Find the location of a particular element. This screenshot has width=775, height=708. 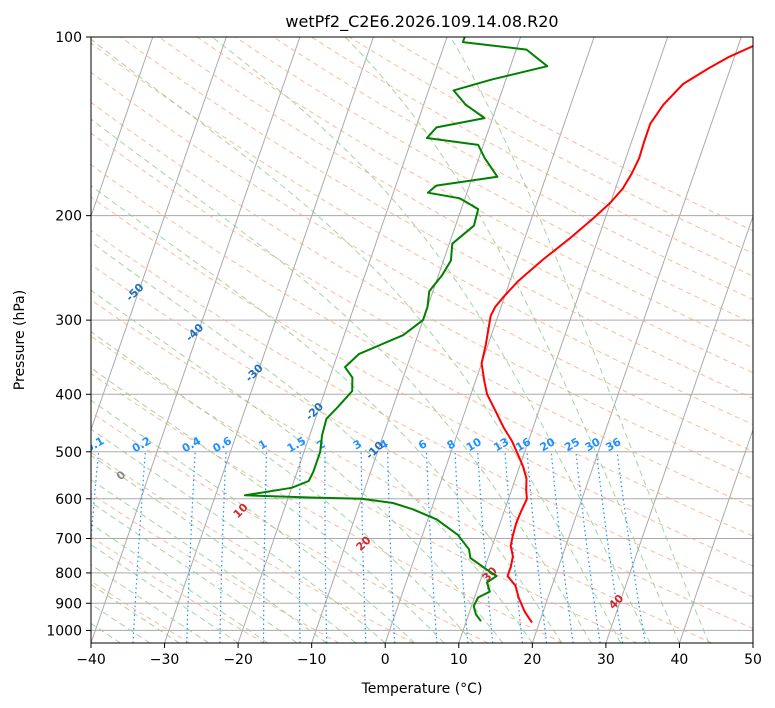

x-tick-label: 40 is located at coordinates (680, 660).